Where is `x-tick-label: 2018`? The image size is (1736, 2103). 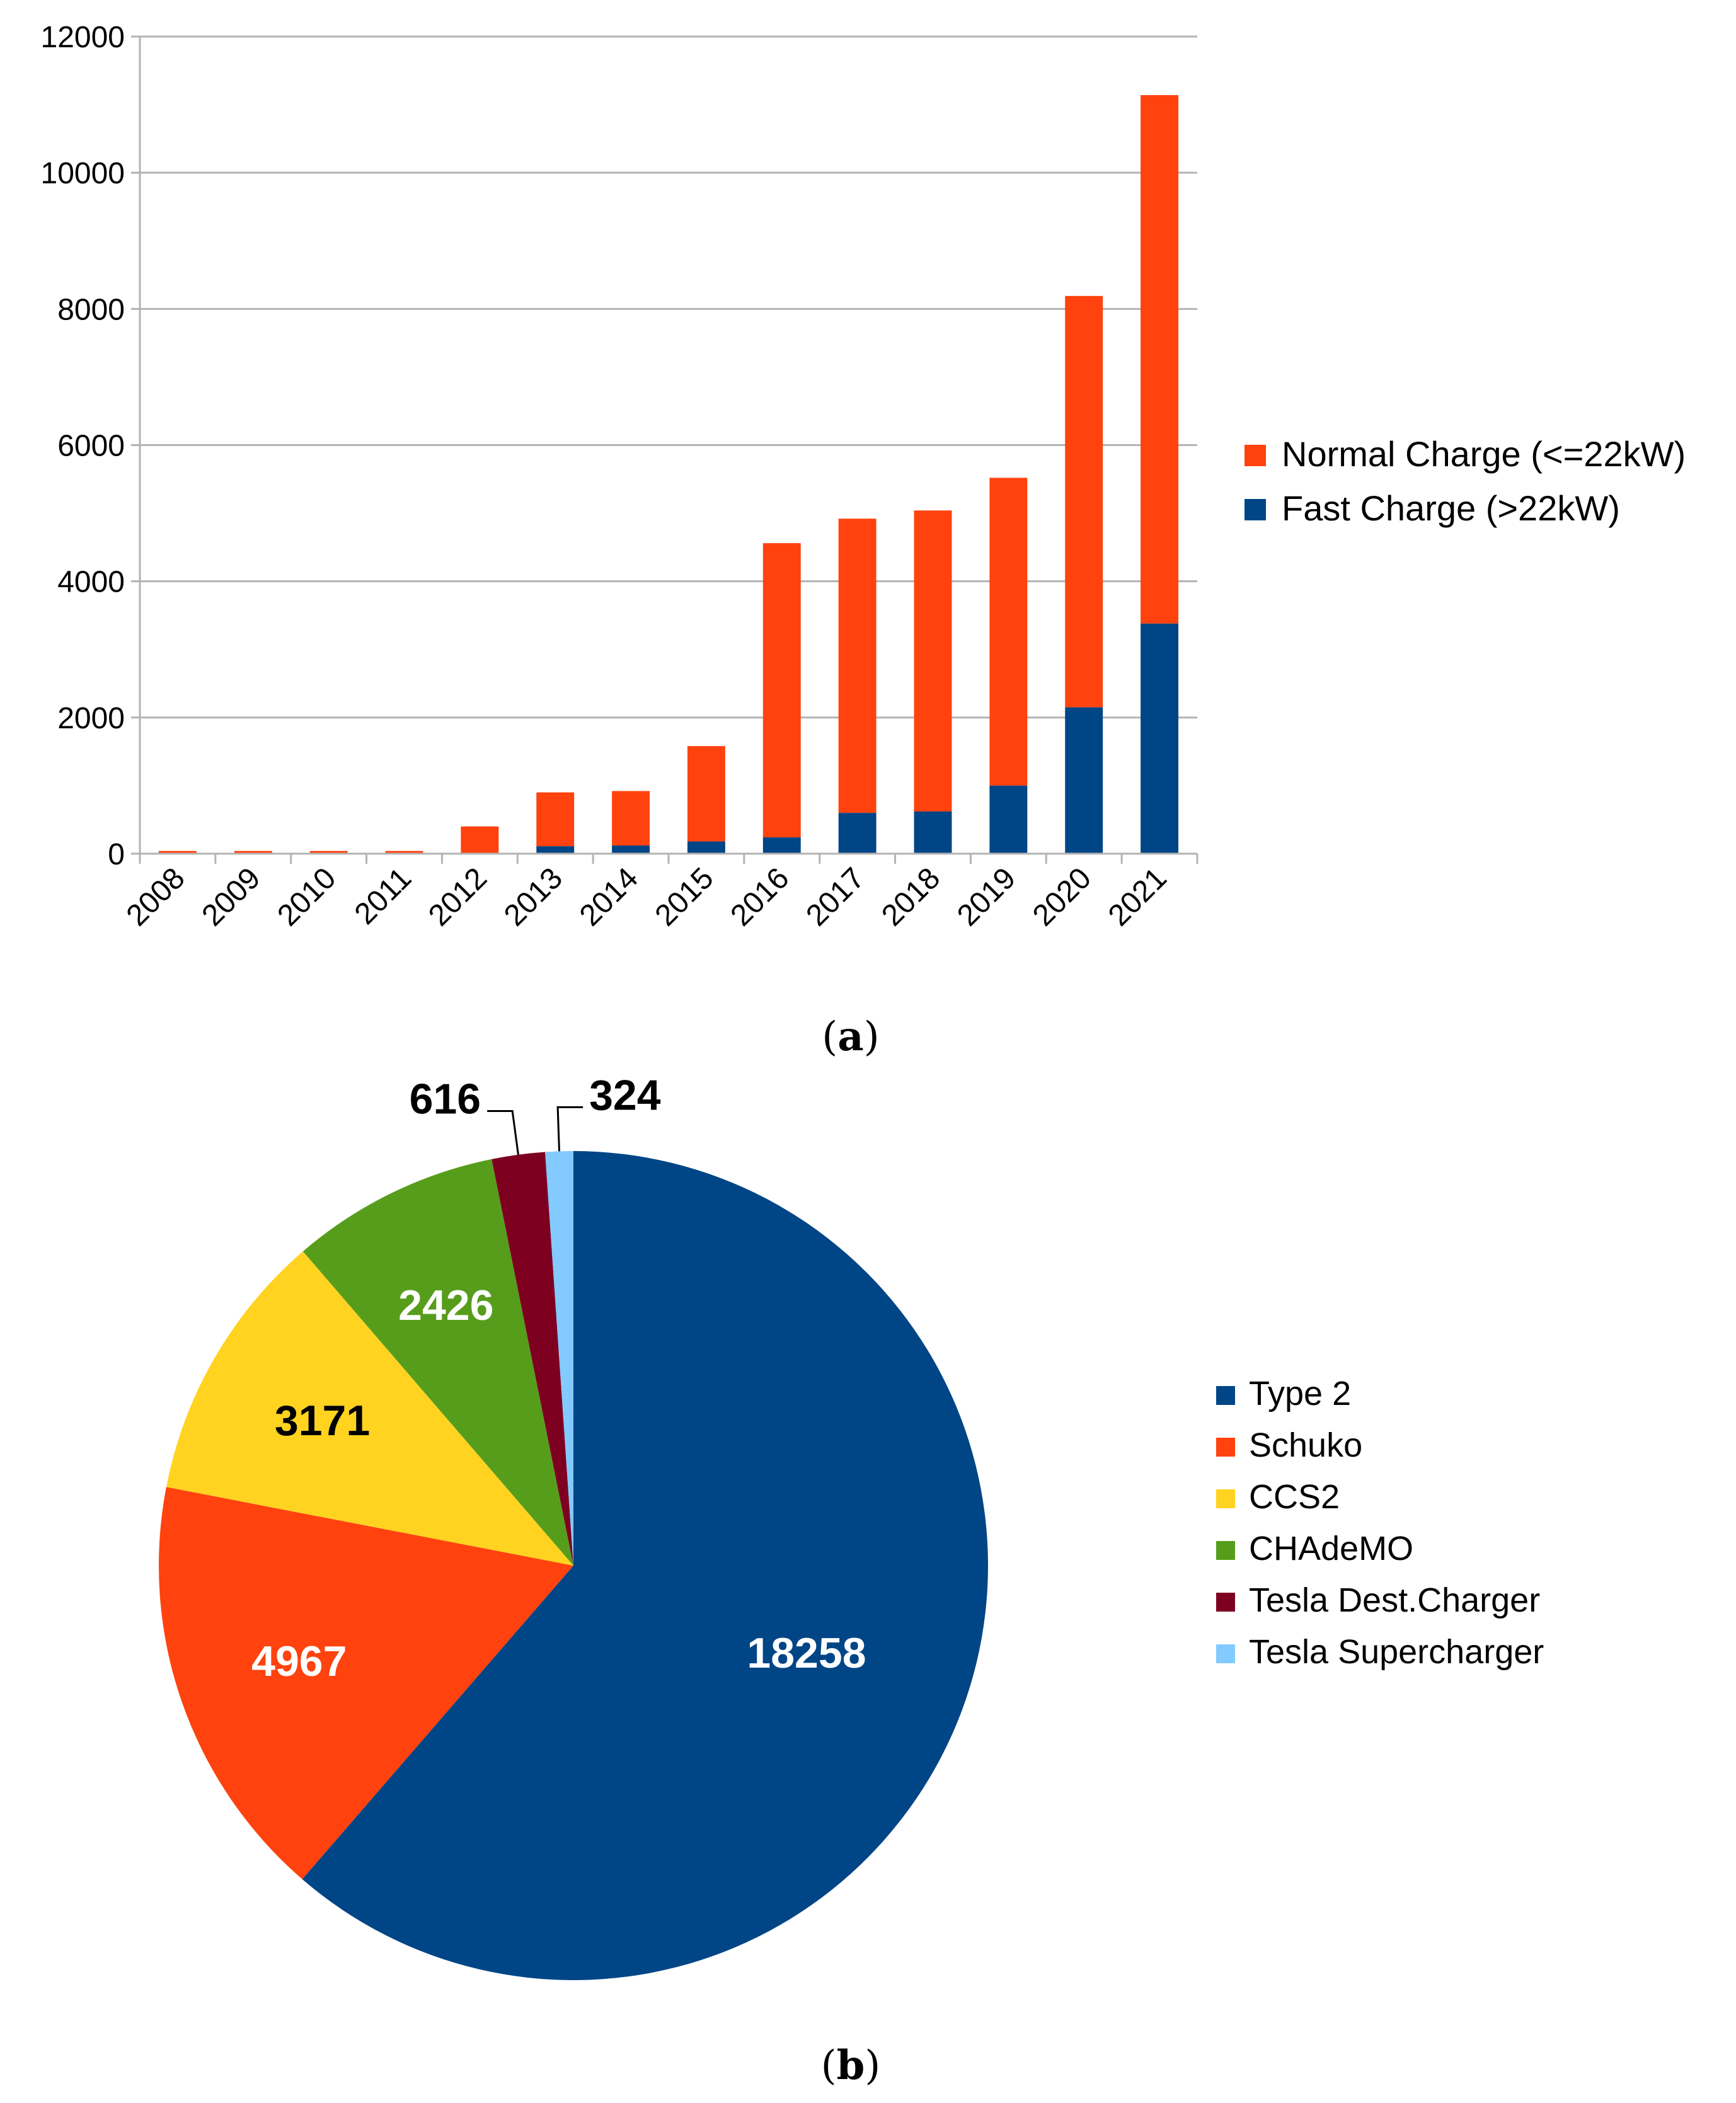
x-tick-label: 2018 is located at coordinates (910, 896).